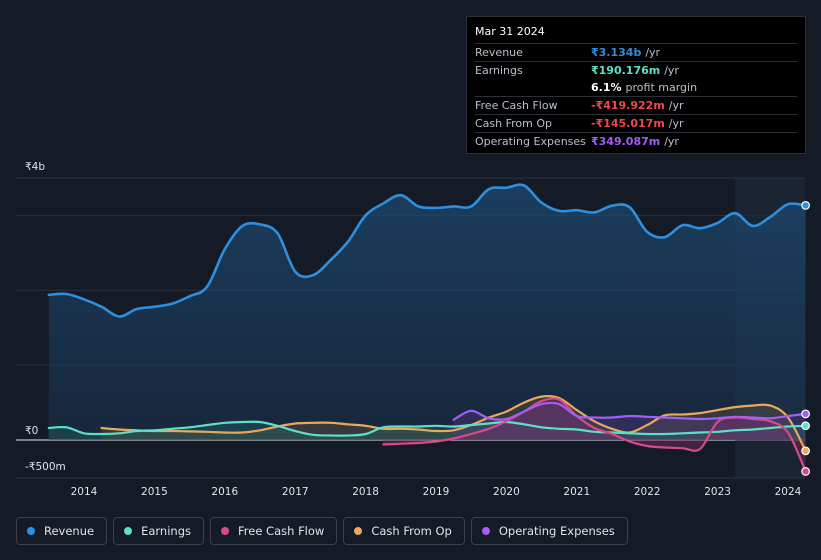 The width and height of the screenshot is (821, 560). I want to click on tooltip-row-value: ₹190.176m, so click(626, 70).